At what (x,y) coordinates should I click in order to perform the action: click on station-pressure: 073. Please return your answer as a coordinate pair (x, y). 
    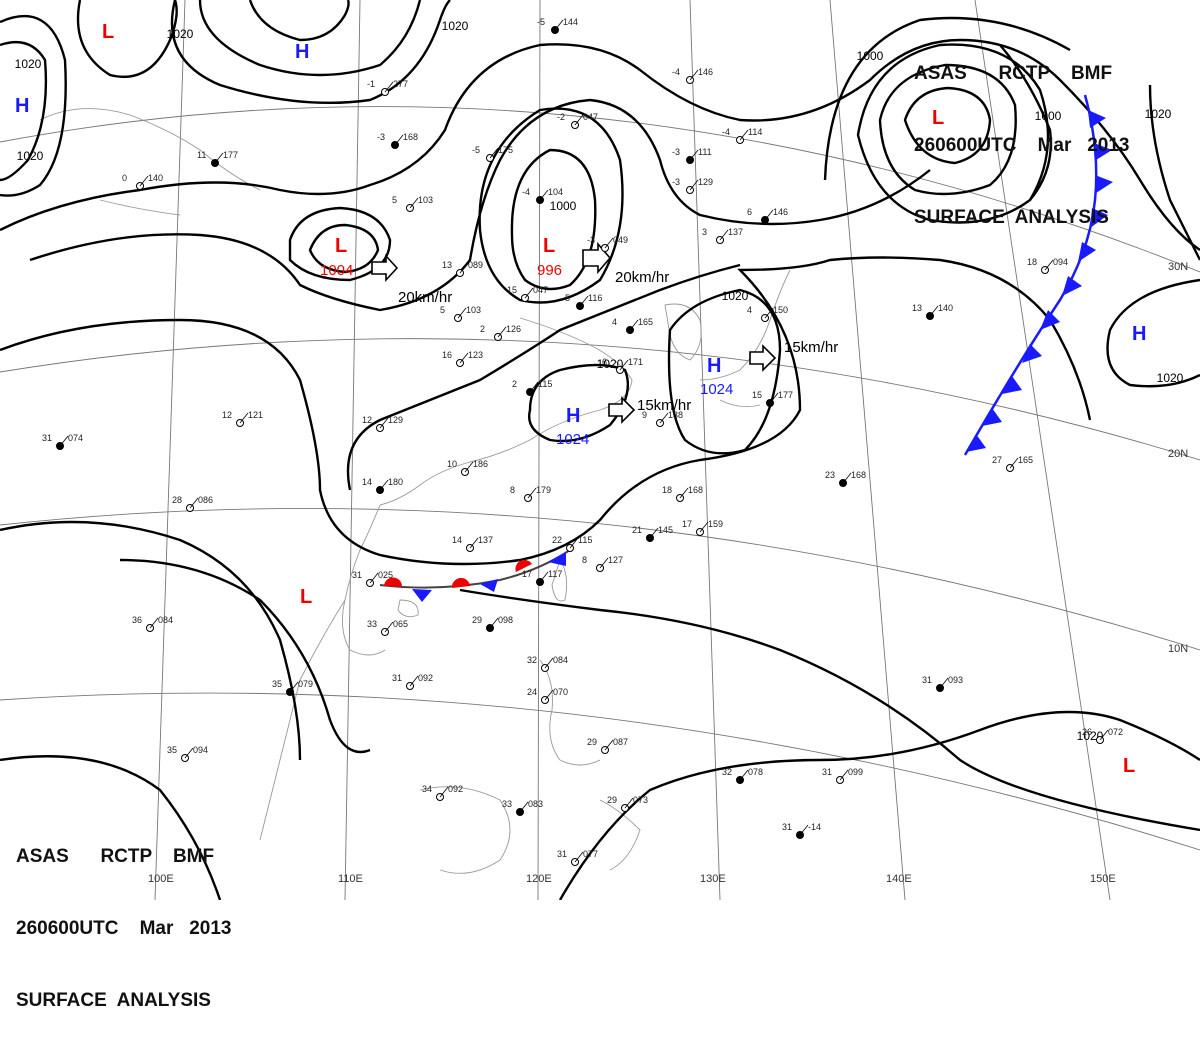
    Looking at the image, I should click on (640, 800).